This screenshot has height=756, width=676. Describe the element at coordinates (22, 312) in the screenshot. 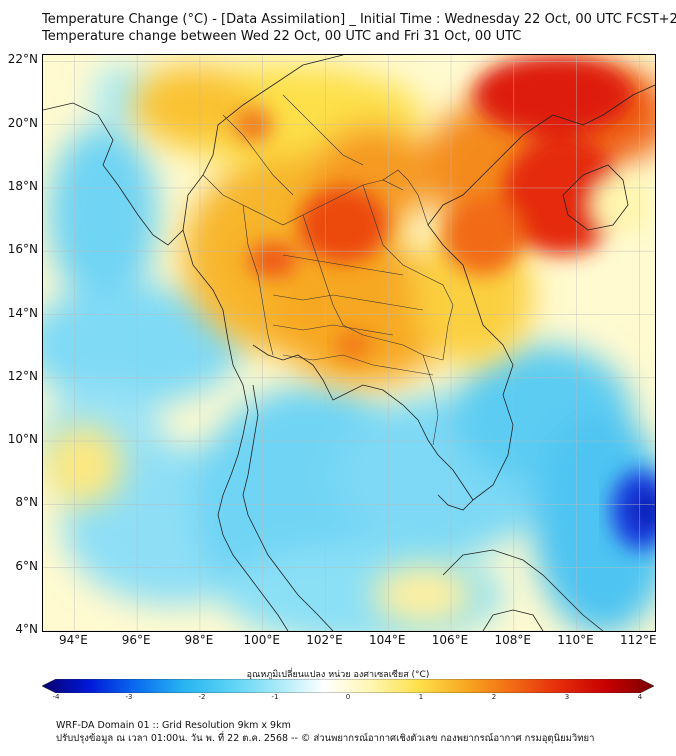

I see `lat-tick-label-4: 14°N` at that location.